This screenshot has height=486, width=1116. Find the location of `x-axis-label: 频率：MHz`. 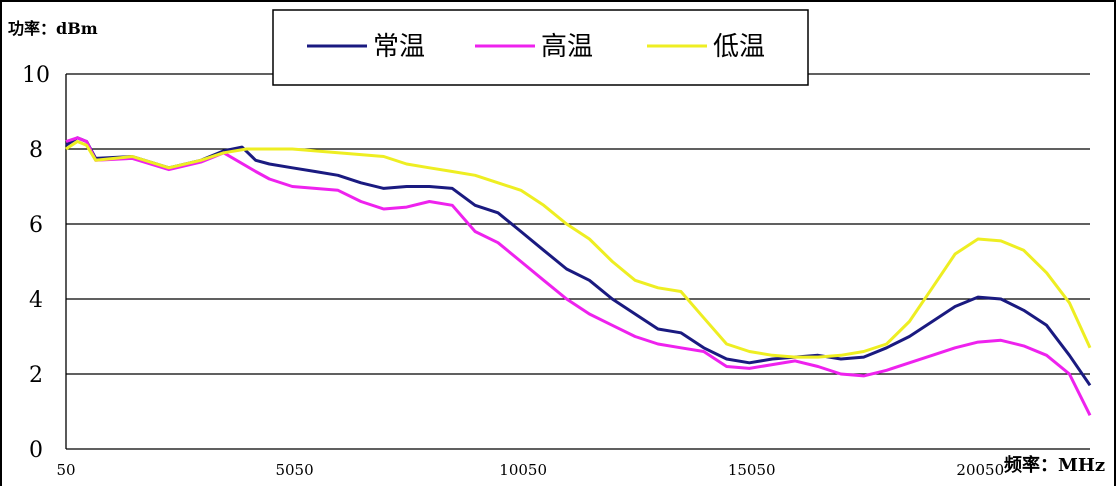

x-axis-label: 频率：MHz is located at coordinates (1054, 465).